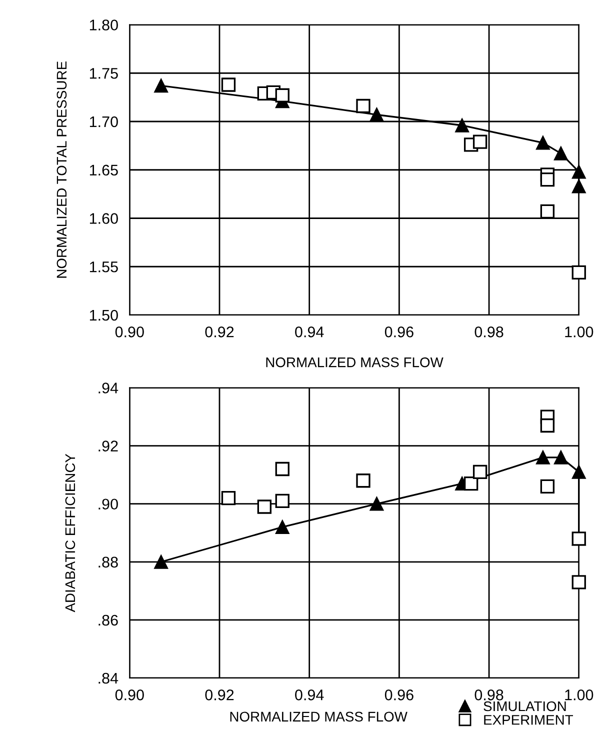 The height and width of the screenshot is (750, 603). What do you see at coordinates (108, 388) in the screenshot?
I see `y-tick-label: .94` at bounding box center [108, 388].